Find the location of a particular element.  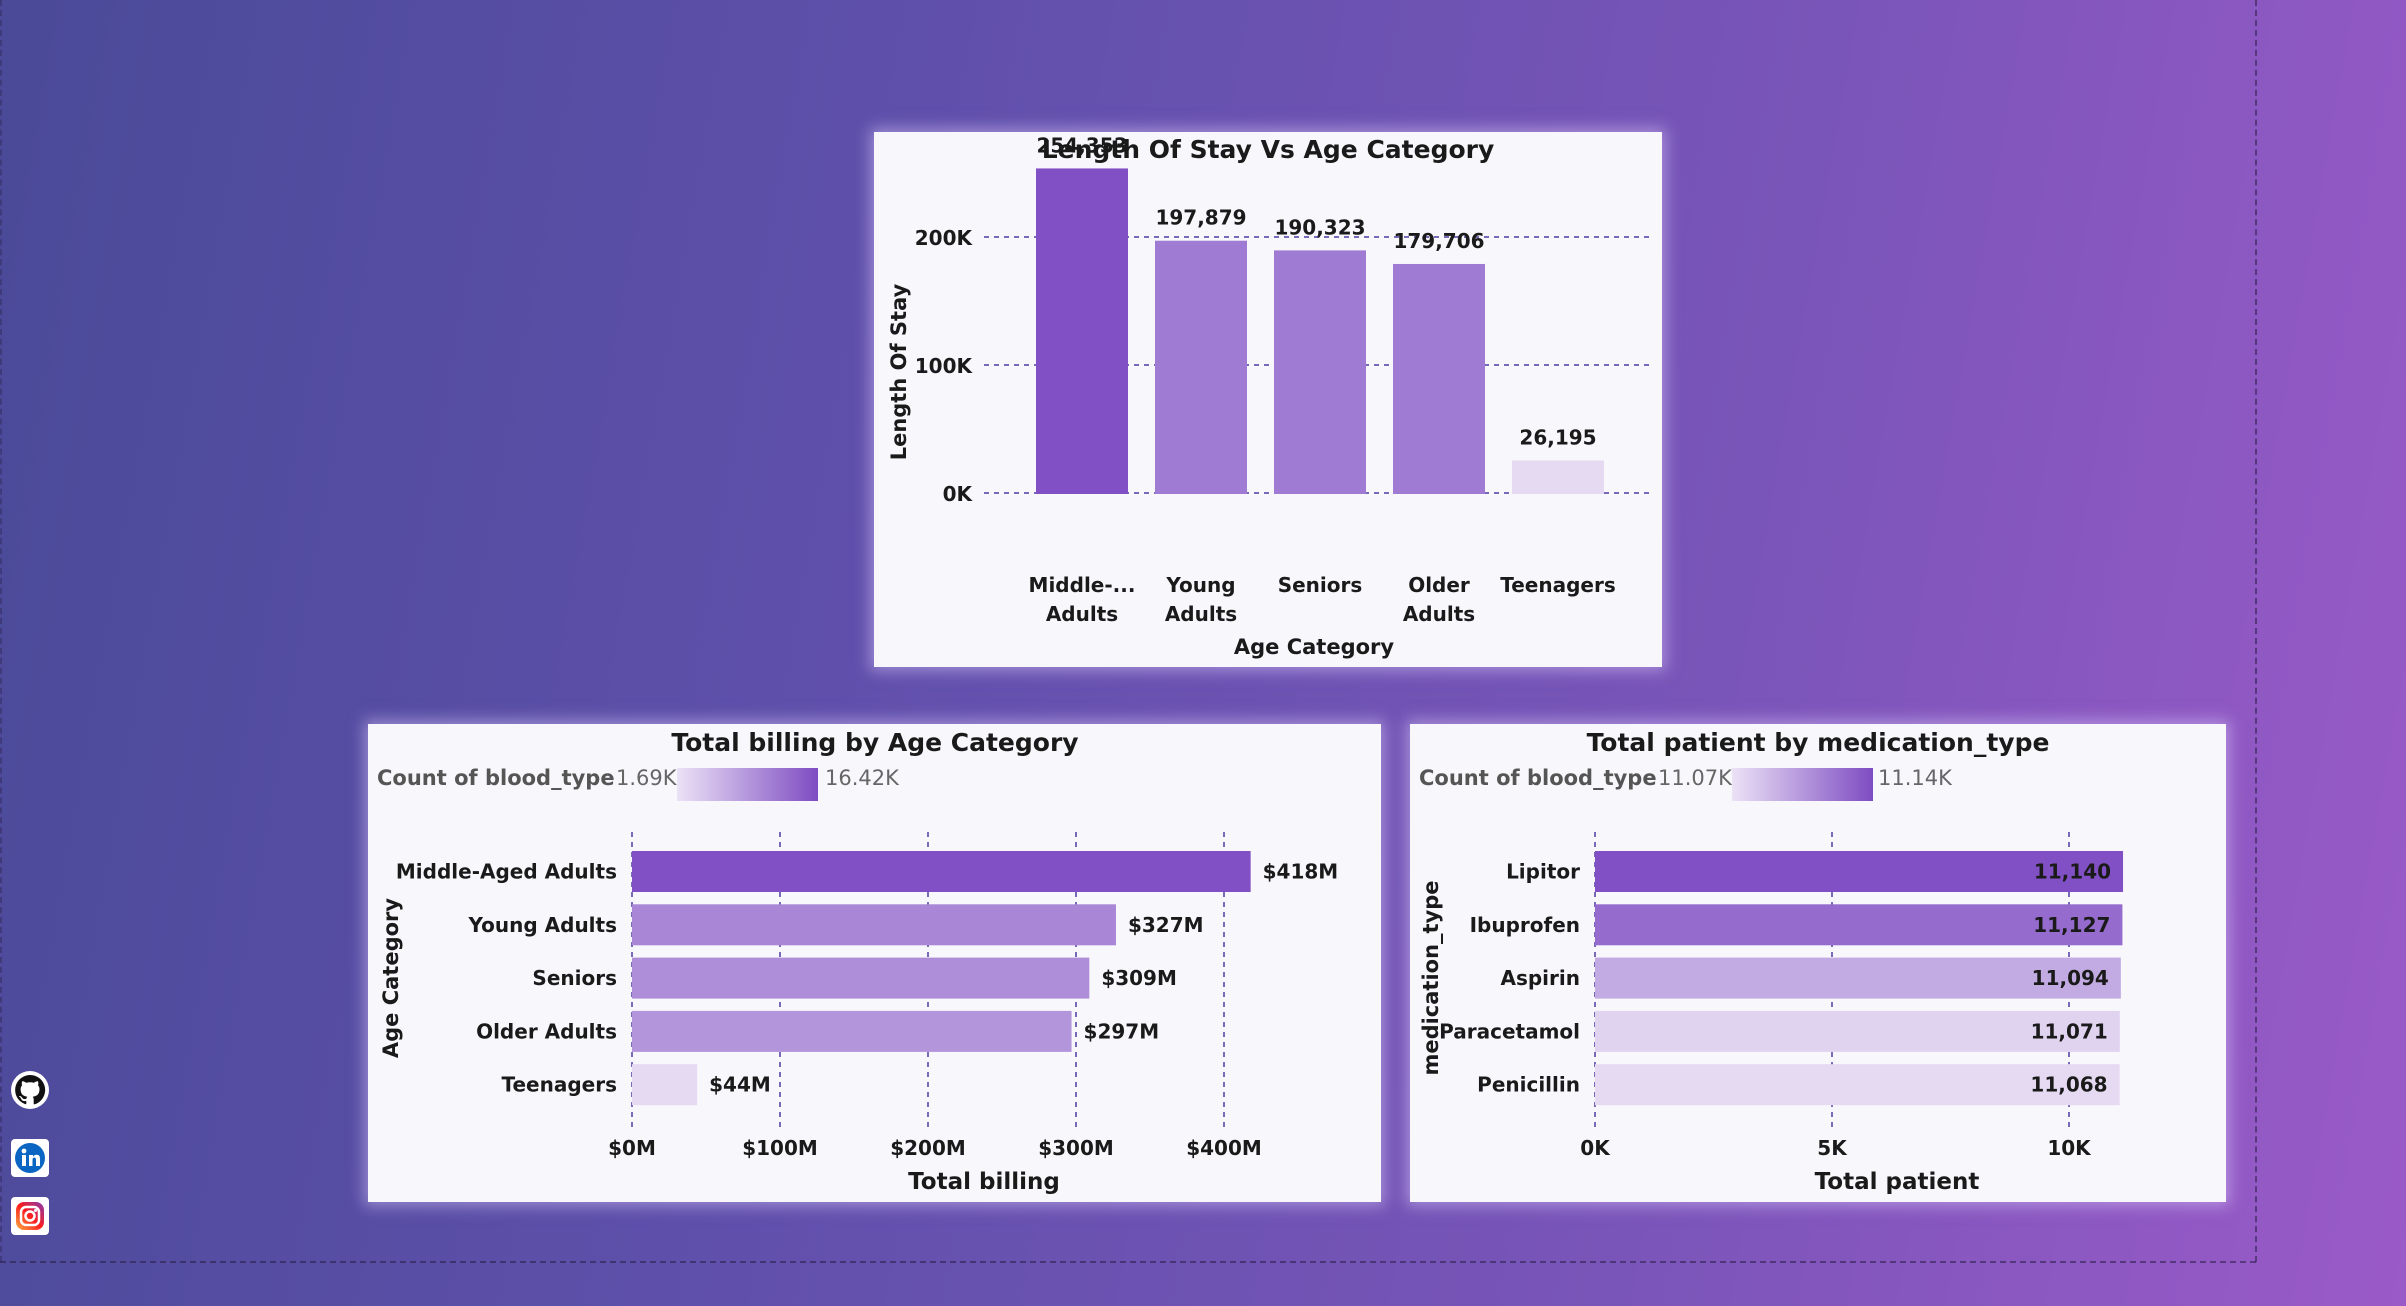

data-label: 190,323 is located at coordinates (1319, 227).